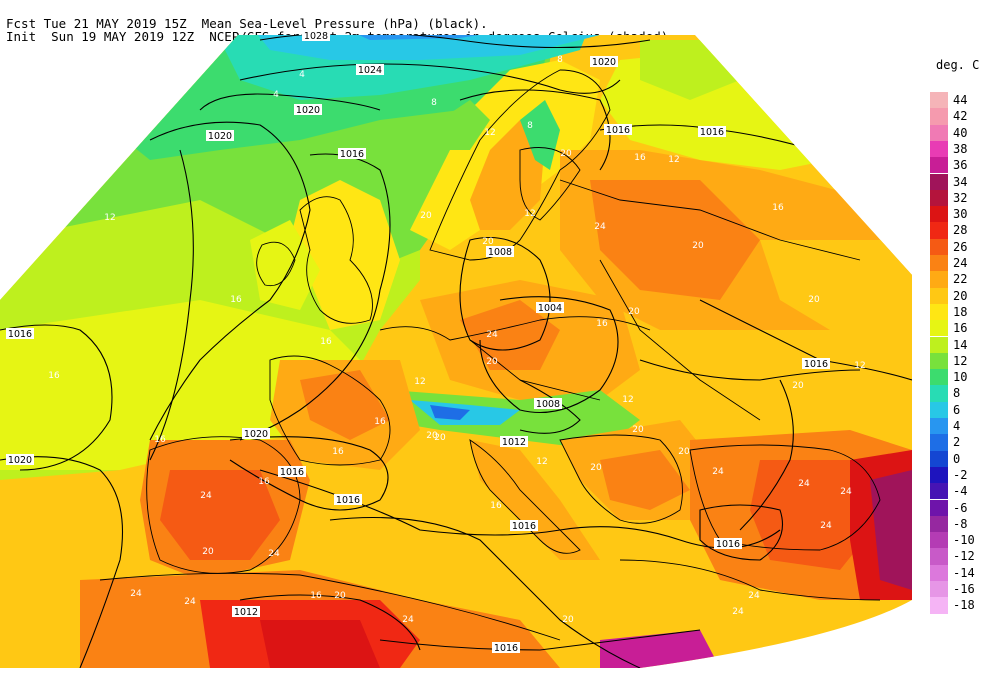 The image size is (1000, 680). What do you see at coordinates (965, 377) in the screenshot?
I see `legend-item: 10` at bounding box center [965, 377].